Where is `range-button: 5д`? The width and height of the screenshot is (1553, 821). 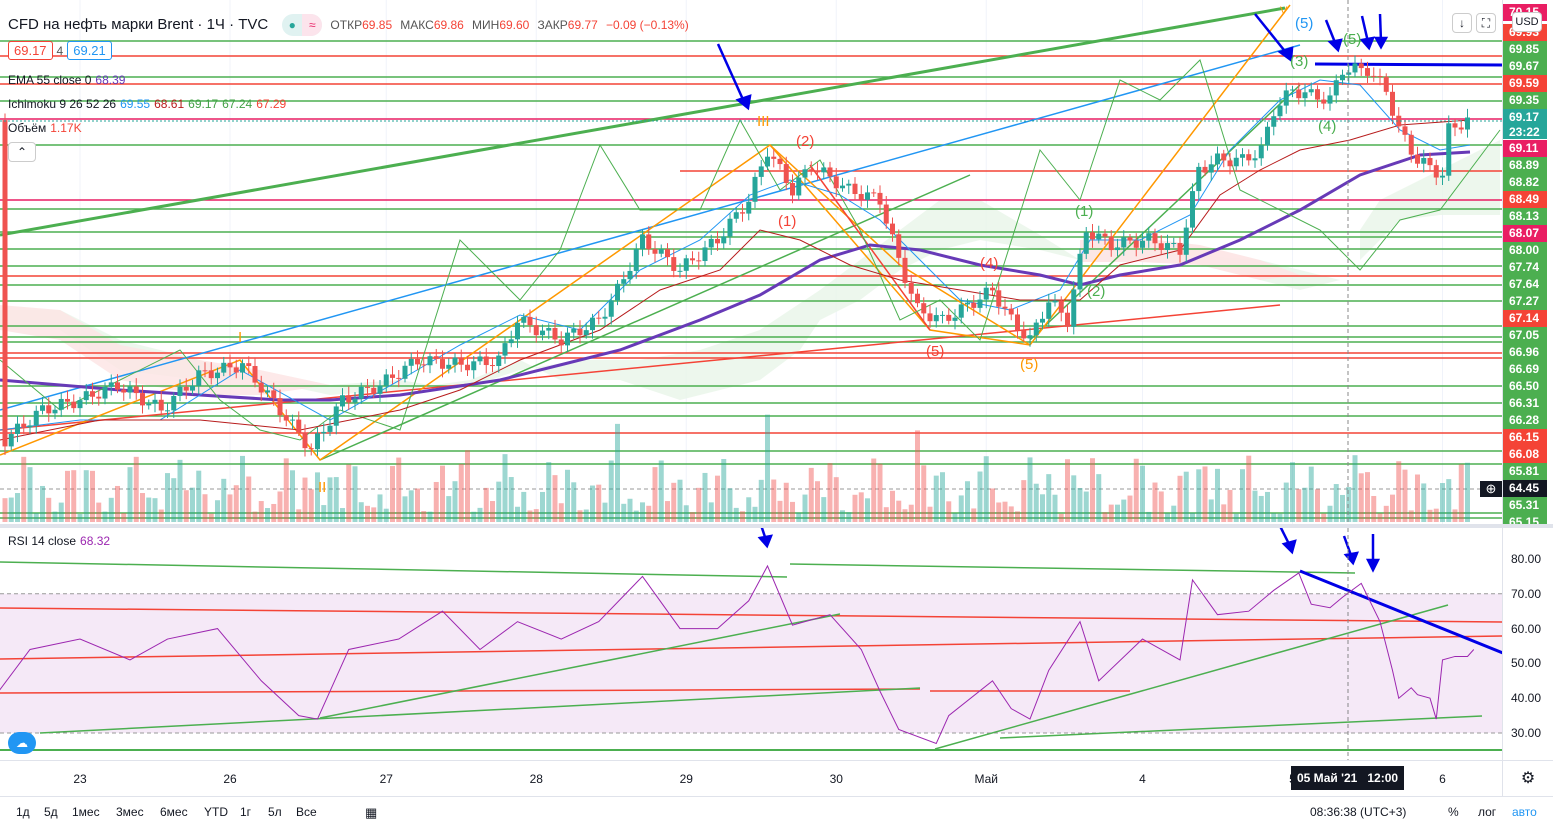
range-button: 5д is located at coordinates (51, 812).